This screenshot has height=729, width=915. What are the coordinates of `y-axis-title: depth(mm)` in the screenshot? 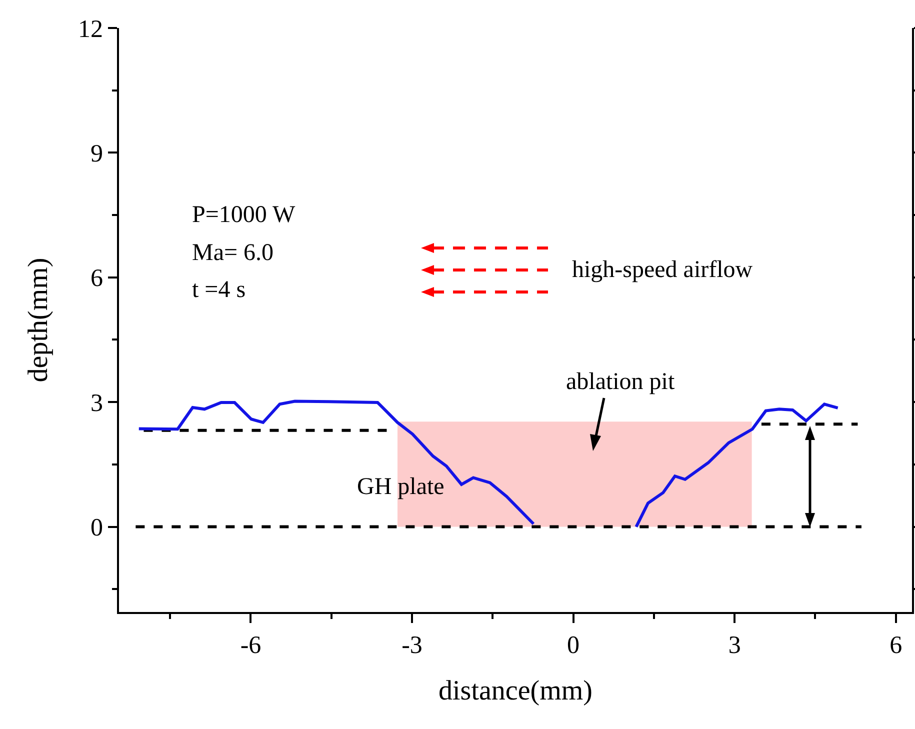 It's located at (38, 320).